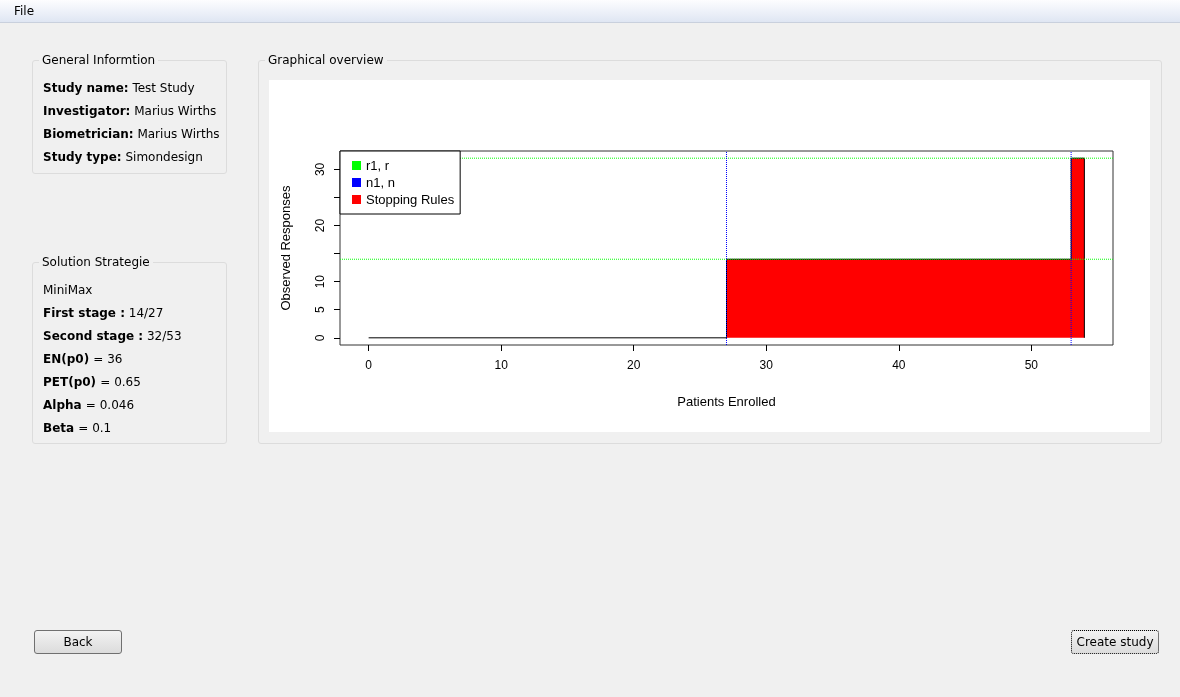 This screenshot has height=697, width=1180. What do you see at coordinates (119, 88) in the screenshot?
I see `text: Study name: Test Study` at bounding box center [119, 88].